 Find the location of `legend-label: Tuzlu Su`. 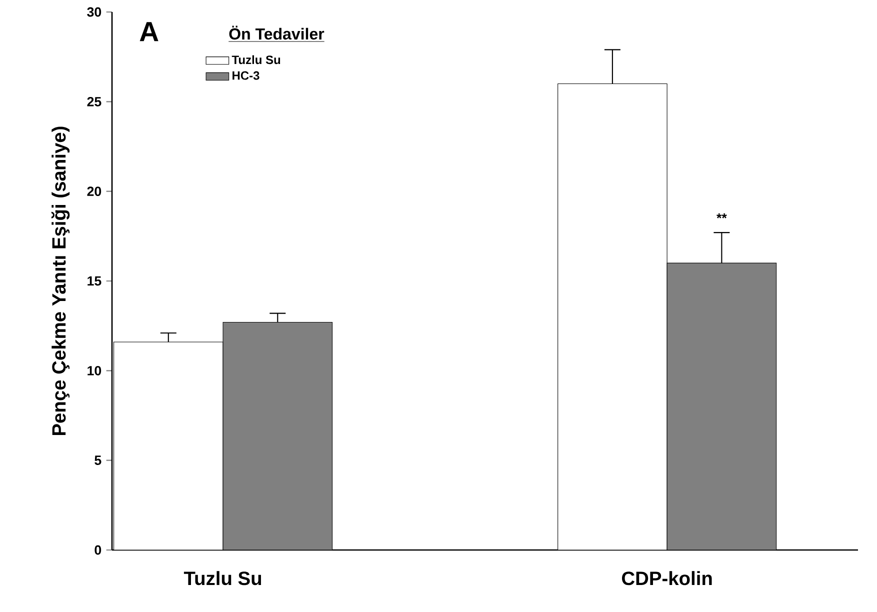

legend-label: Tuzlu Su is located at coordinates (256, 59).